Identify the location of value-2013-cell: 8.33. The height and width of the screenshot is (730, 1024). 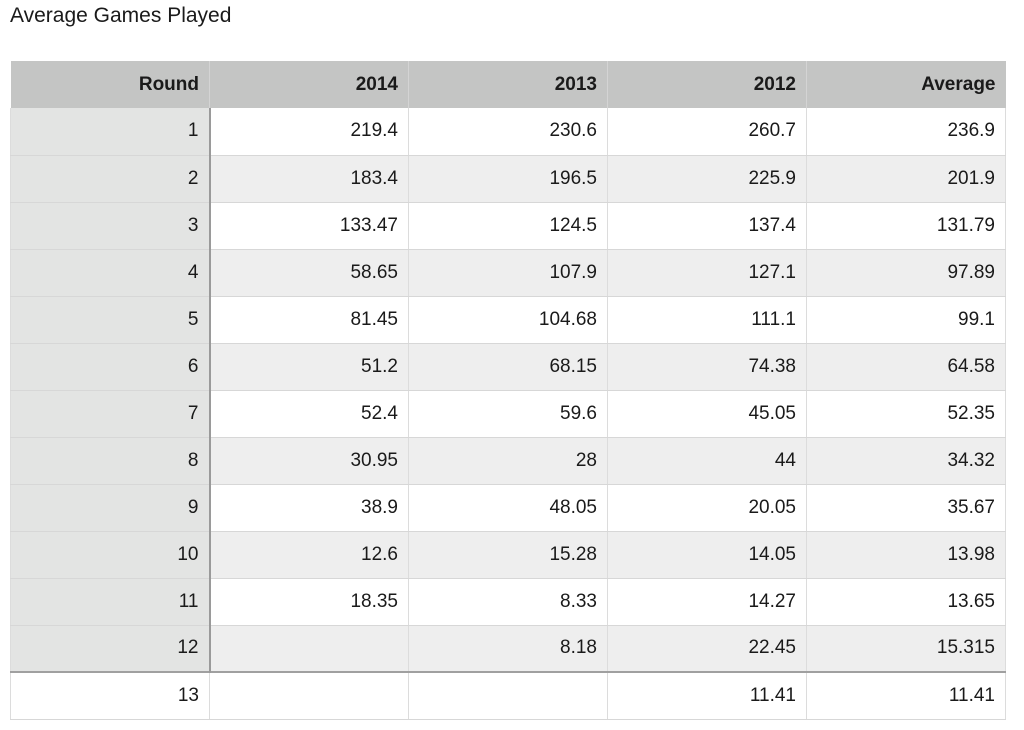
(508, 602).